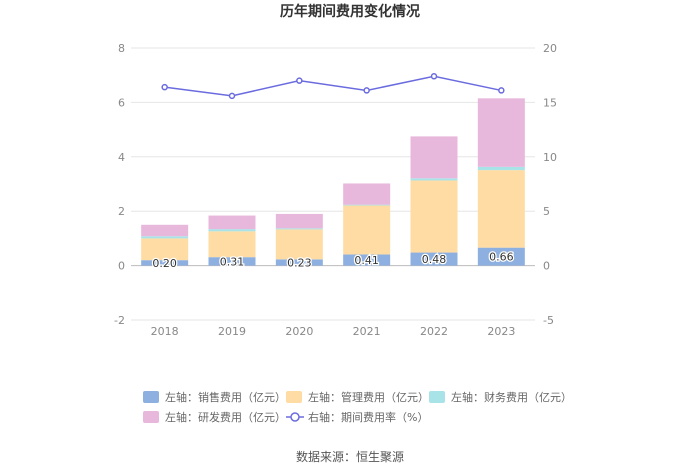  I want to click on right-axis-tick-label: 15, so click(550, 102).